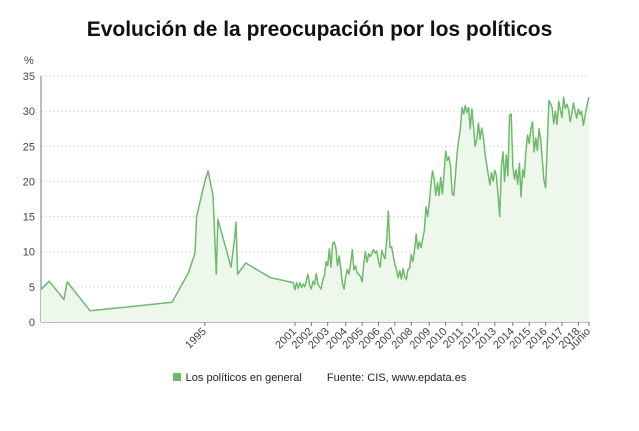 This screenshot has height=431, width=639. What do you see at coordinates (396, 378) in the screenshot?
I see `source-note: Fuente: CIS, www.epdata.es` at bounding box center [396, 378].